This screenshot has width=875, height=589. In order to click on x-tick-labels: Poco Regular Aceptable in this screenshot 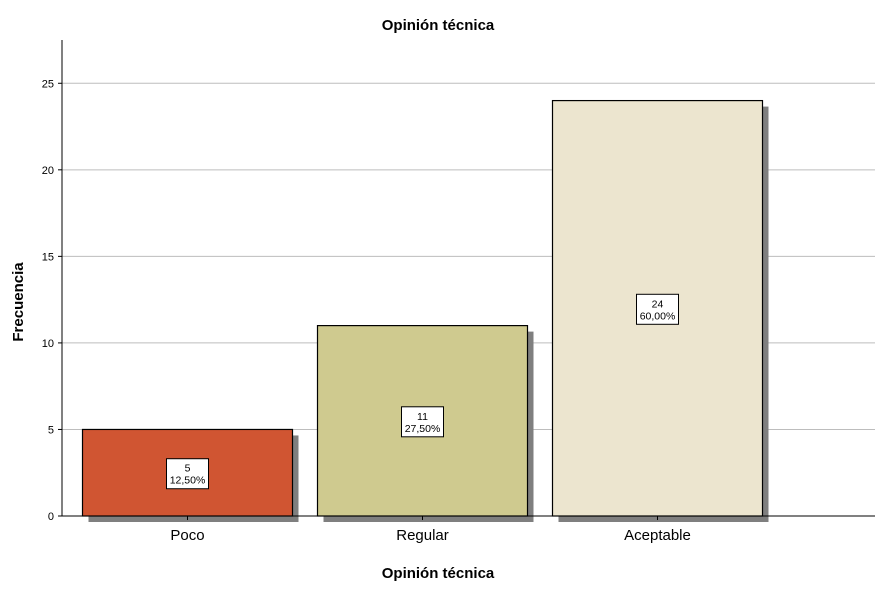, I will do `click(430, 530)`.